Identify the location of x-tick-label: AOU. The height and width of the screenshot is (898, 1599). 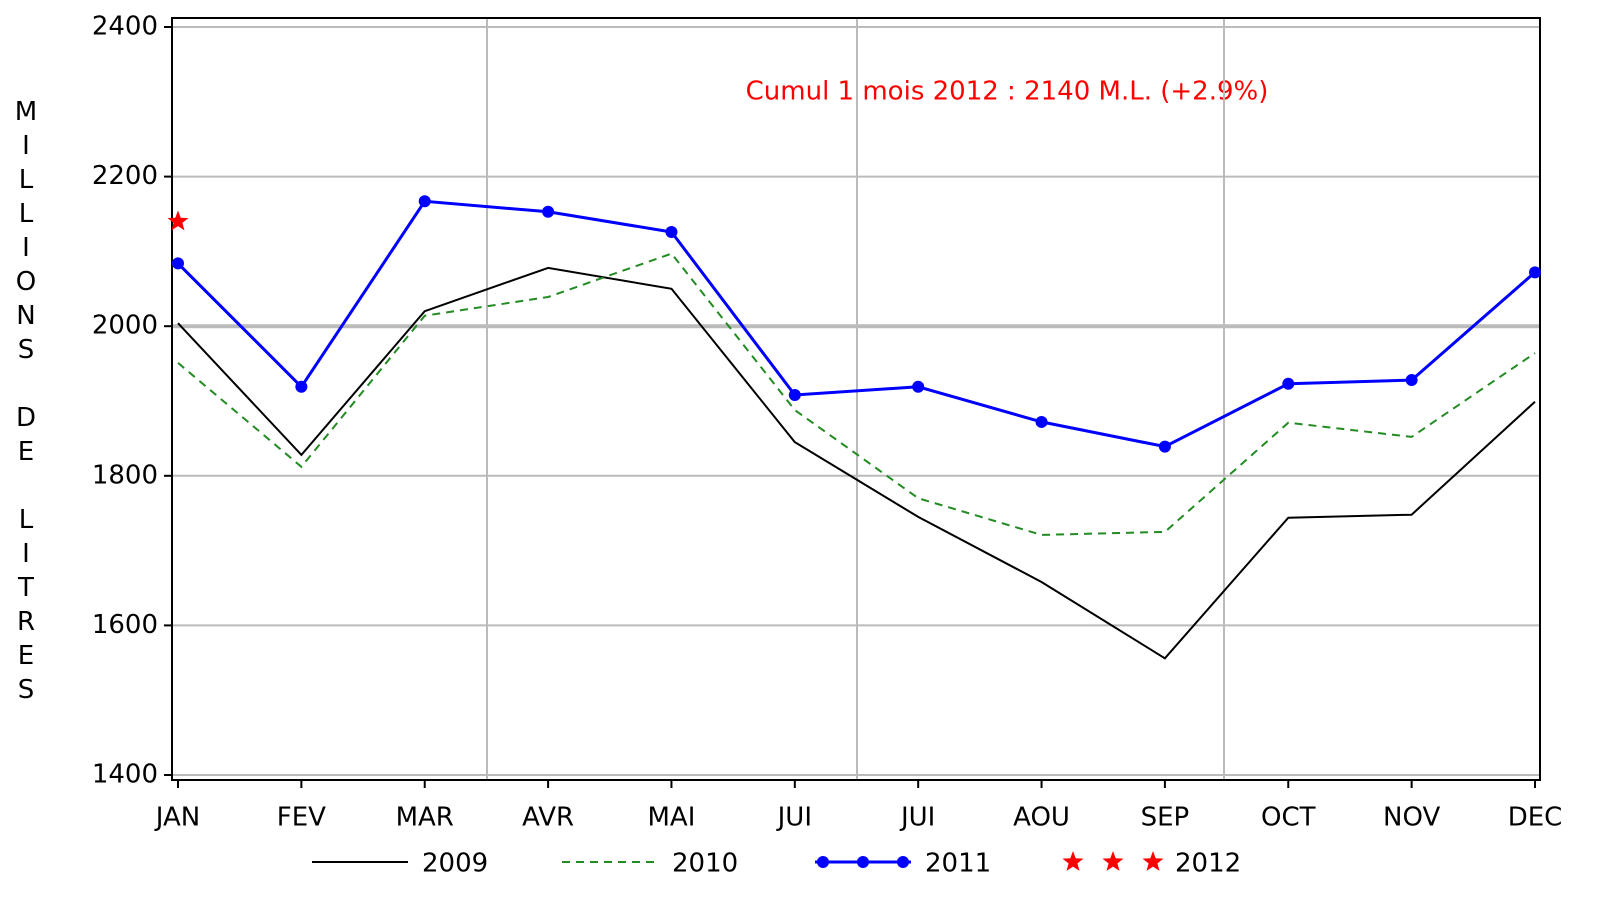
(1041, 818).